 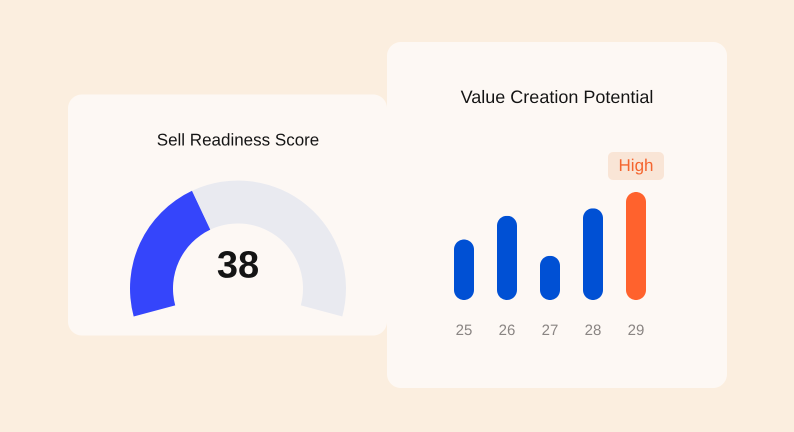 I want to click on chart-title: Value Creation Potential, so click(x=557, y=97).